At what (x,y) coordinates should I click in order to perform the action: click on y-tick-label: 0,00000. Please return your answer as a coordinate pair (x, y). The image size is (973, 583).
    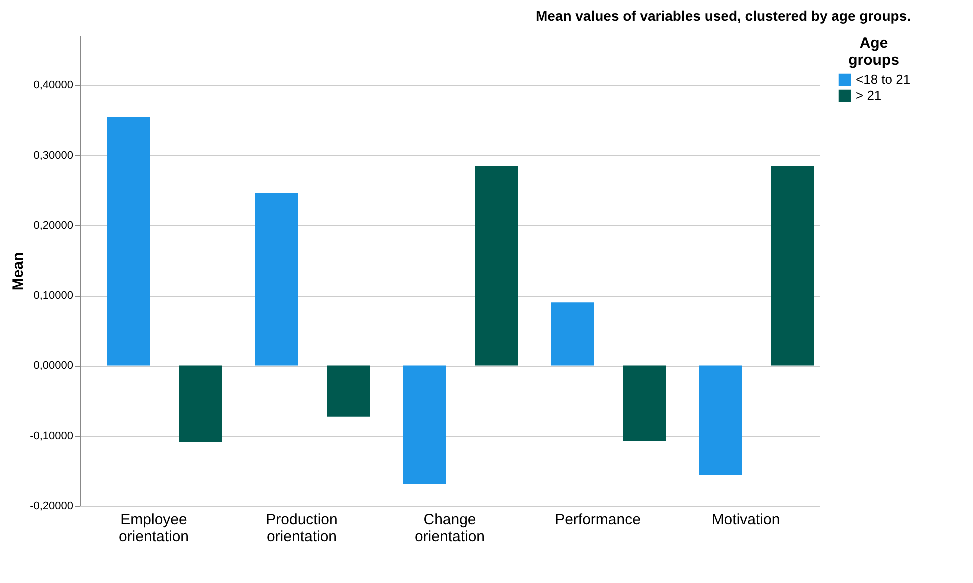
    Looking at the image, I should click on (54, 366).